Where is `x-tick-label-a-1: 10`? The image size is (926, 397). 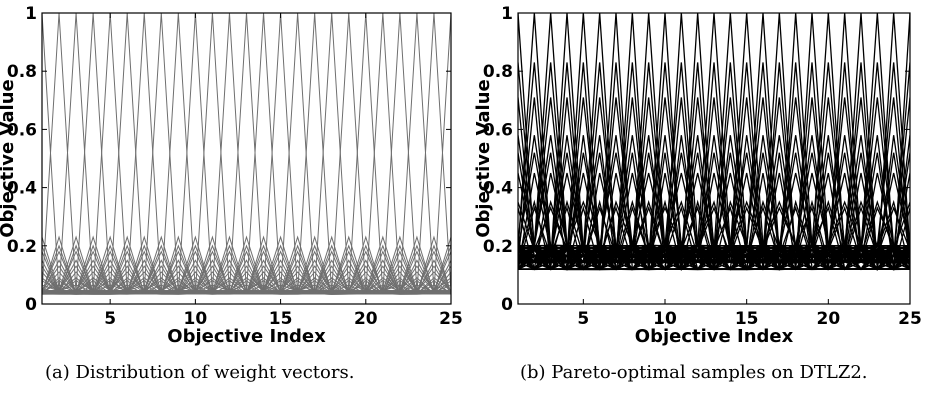 x-tick-label-a-1: 10 is located at coordinates (196, 319).